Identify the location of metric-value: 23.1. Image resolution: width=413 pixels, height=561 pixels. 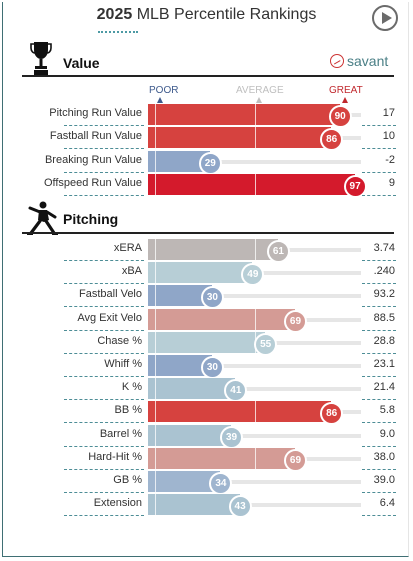
(384, 364).